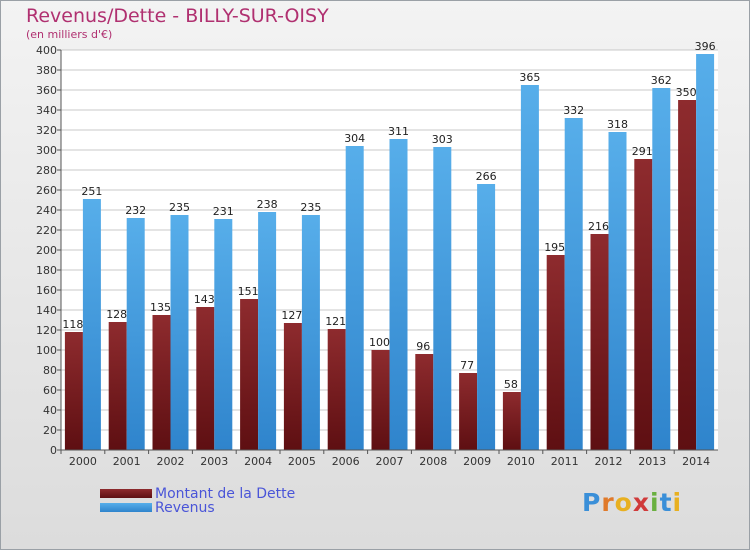 This screenshot has height=550, width=750. Describe the element at coordinates (652, 461) in the screenshot. I see `x-tick-label: 2013` at that location.